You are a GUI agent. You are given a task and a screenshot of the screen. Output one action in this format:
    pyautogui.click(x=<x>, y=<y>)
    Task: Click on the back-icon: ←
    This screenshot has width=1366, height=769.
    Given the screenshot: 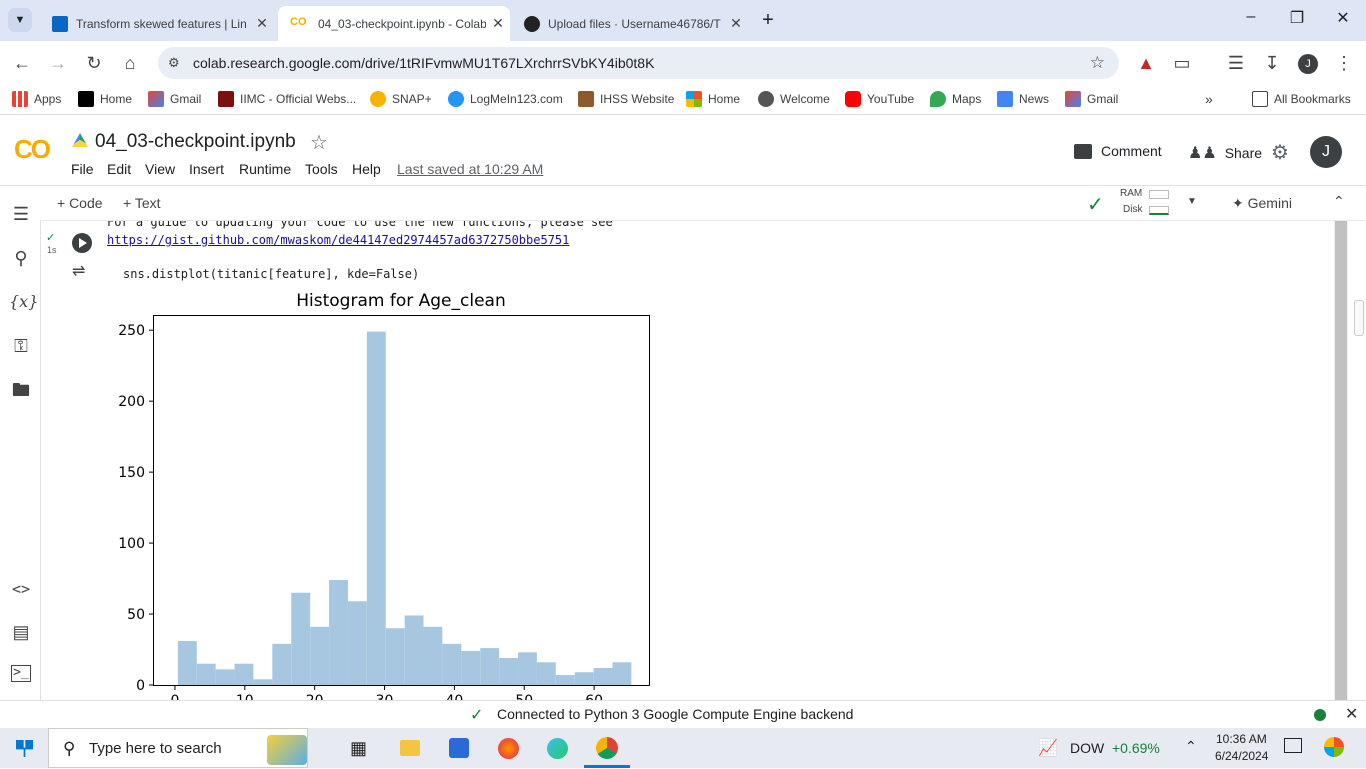 What is the action you would take?
    pyautogui.click(x=22, y=63)
    